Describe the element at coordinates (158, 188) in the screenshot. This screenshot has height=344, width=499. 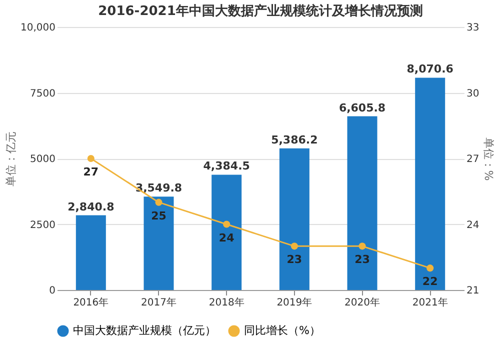
I see `data-label: 3,549.8` at that location.